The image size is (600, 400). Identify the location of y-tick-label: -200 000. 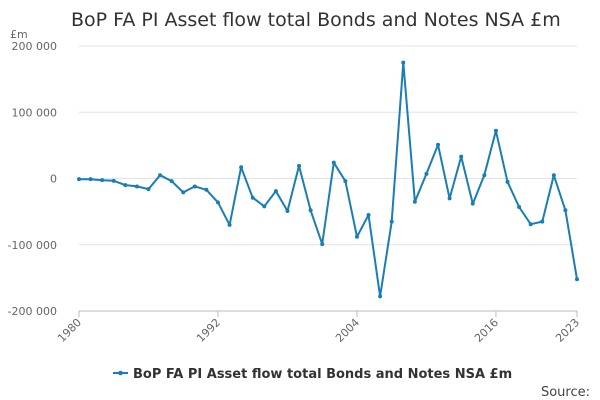
(32, 311).